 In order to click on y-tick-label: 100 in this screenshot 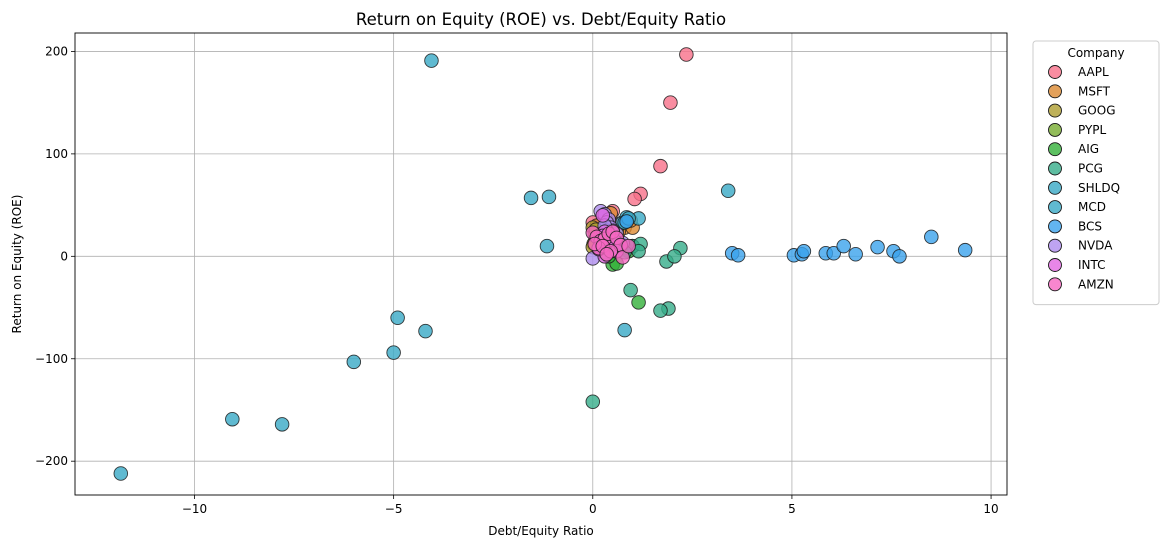, I will do `click(56, 154)`.